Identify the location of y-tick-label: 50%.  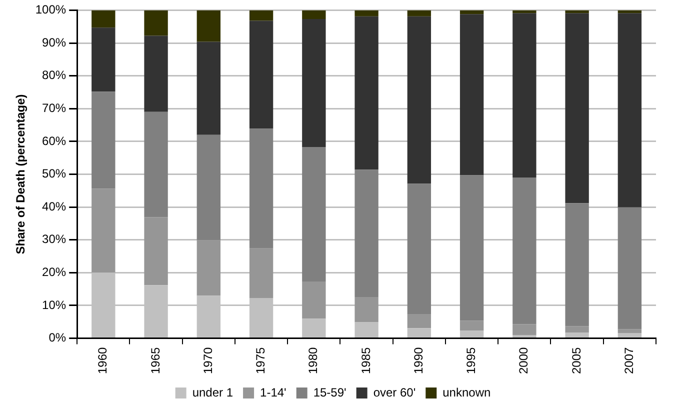
(54, 173).